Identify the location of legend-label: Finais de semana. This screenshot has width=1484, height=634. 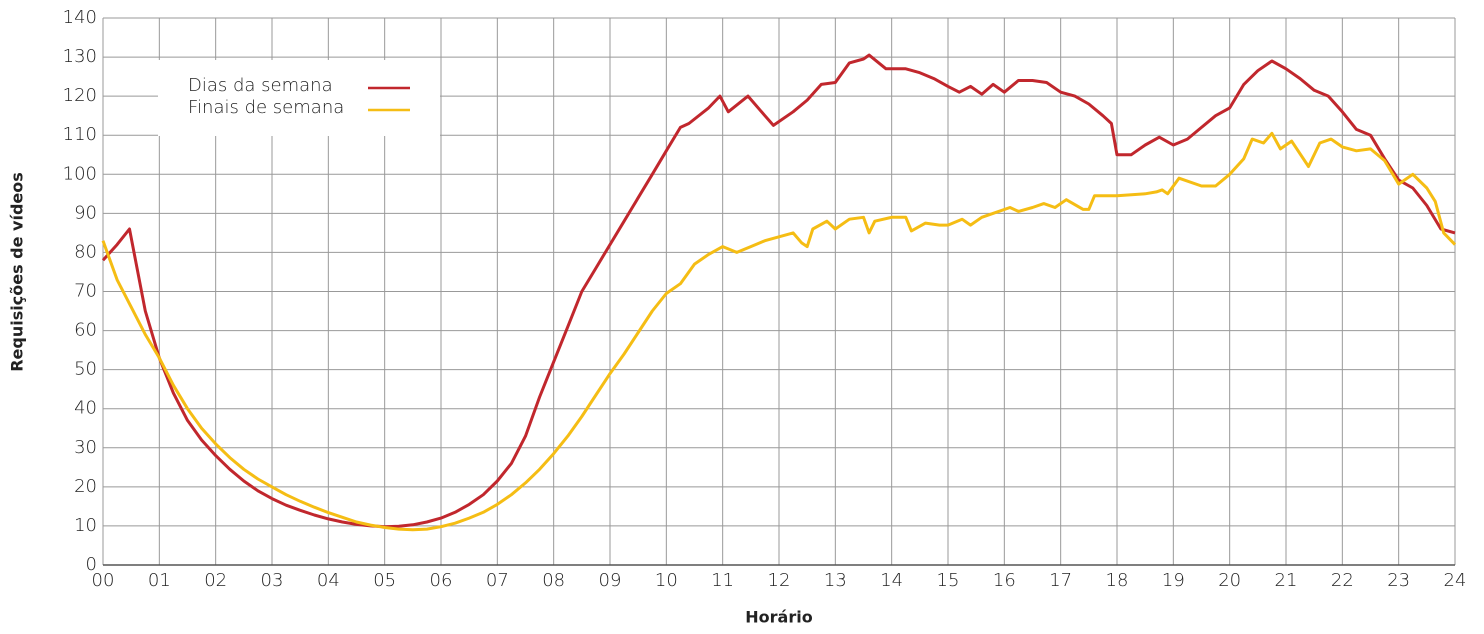
(266, 107).